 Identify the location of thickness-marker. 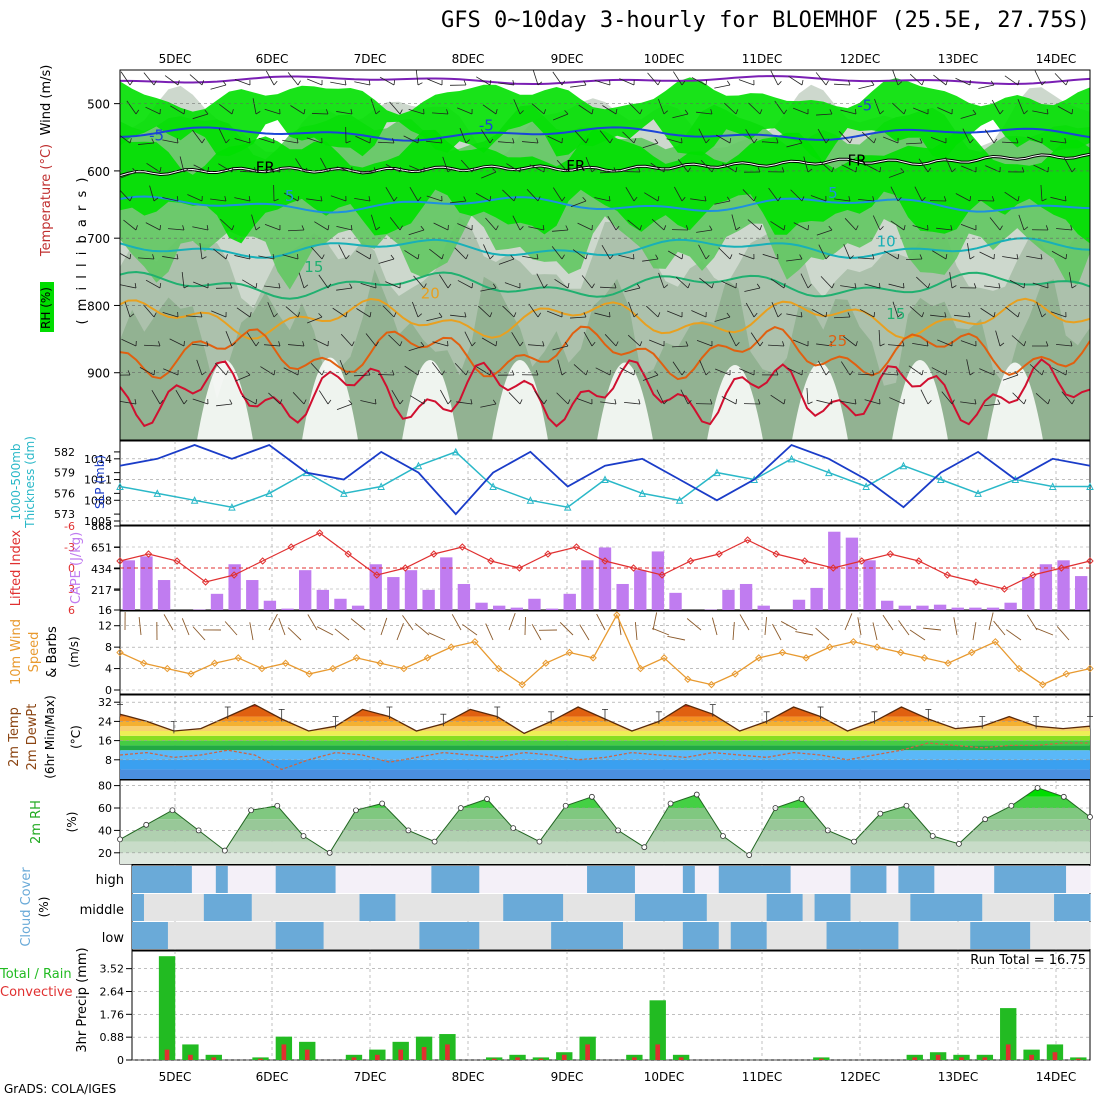
(903, 465).